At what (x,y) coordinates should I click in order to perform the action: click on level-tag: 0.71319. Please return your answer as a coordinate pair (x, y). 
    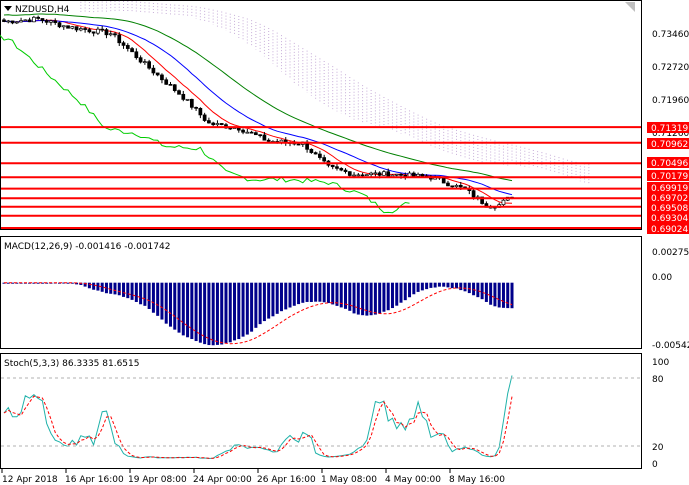
    Looking at the image, I should click on (668, 128).